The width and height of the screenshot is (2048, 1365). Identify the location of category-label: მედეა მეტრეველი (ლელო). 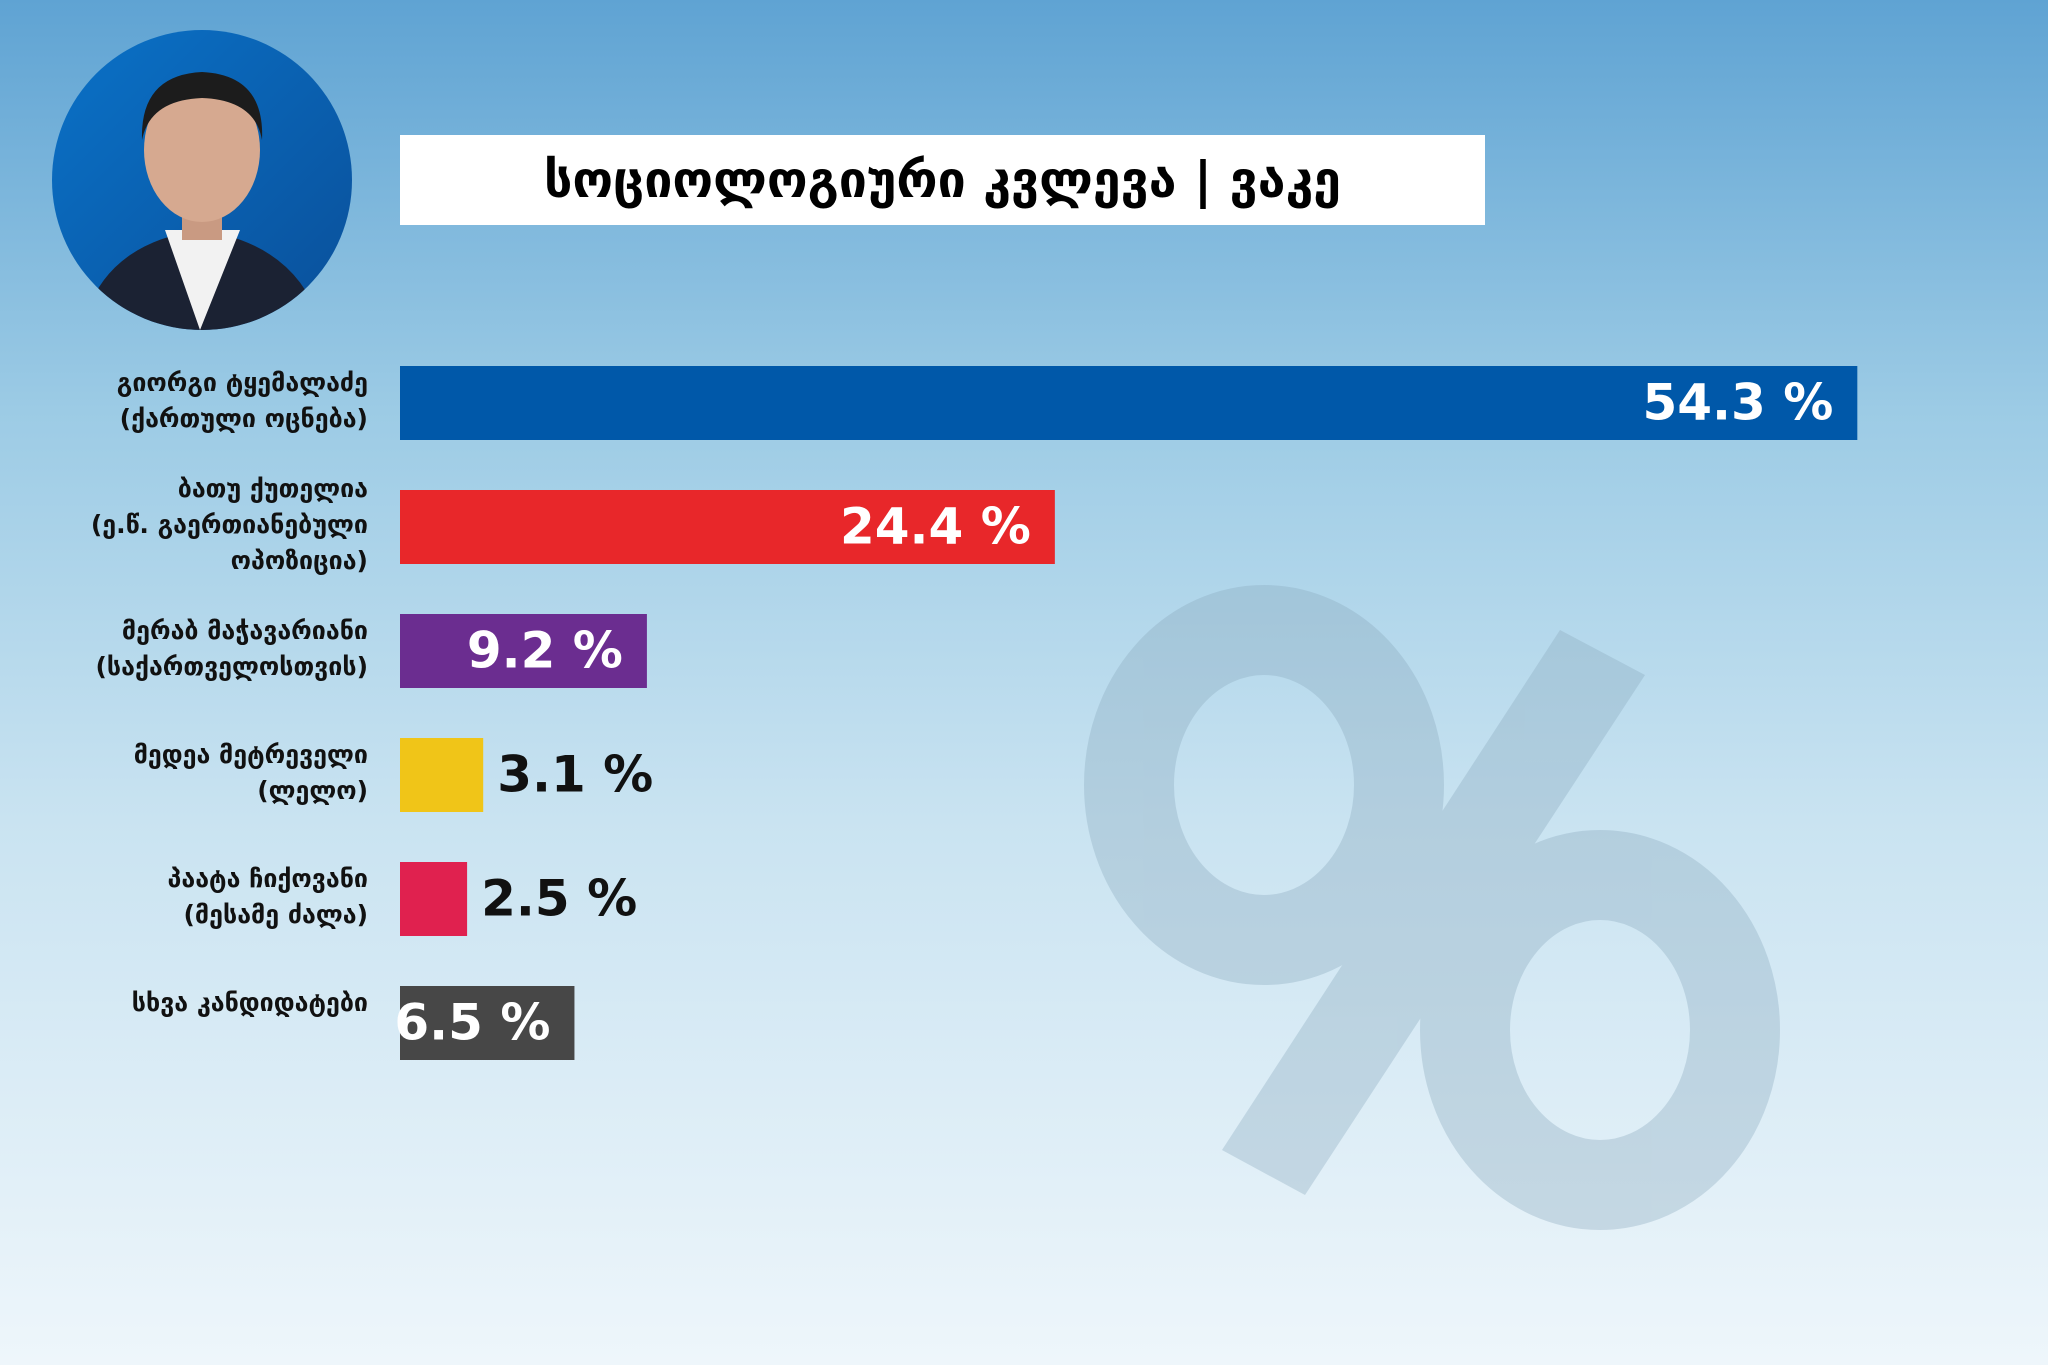
(250, 772).